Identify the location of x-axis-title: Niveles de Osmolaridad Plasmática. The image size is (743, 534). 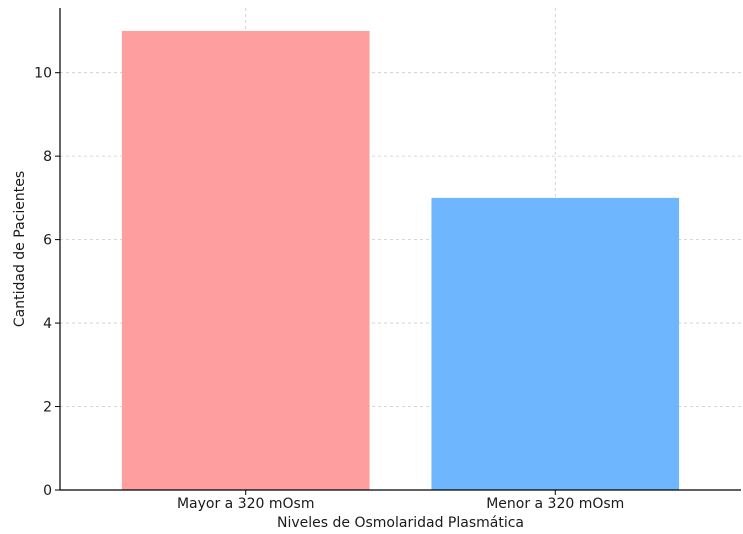
(400, 523).